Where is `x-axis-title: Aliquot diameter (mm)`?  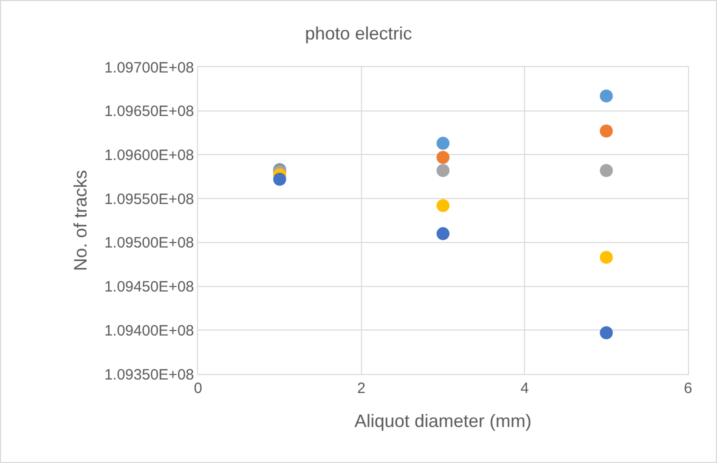
x-axis-title: Aliquot diameter (mm) is located at coordinates (443, 421).